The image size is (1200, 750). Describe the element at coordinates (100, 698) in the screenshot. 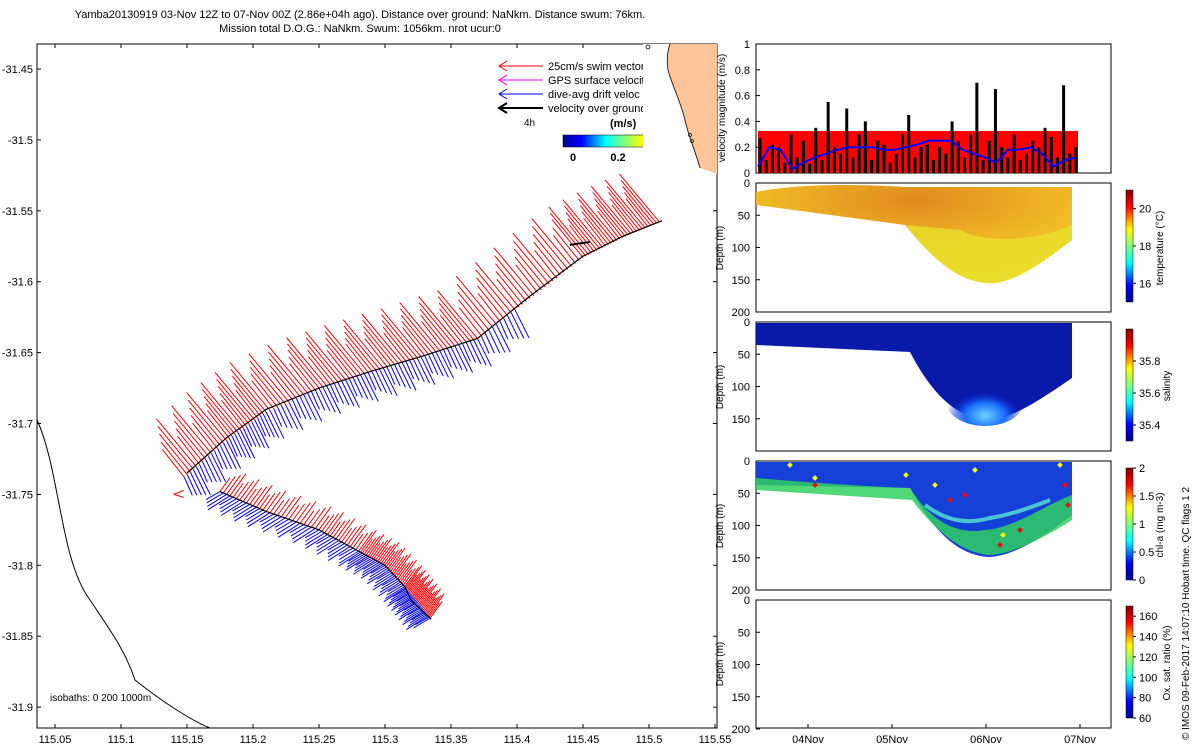

I see `isobaths-label: isobaths: 0 200 1000m` at that location.